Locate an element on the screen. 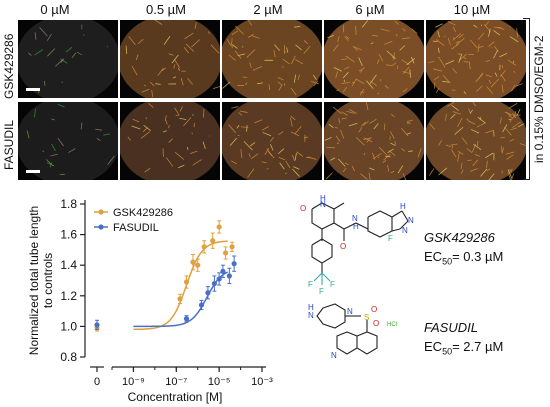 This screenshot has height=407, width=550. concentration-label: 0 µM is located at coordinates (55, 9).